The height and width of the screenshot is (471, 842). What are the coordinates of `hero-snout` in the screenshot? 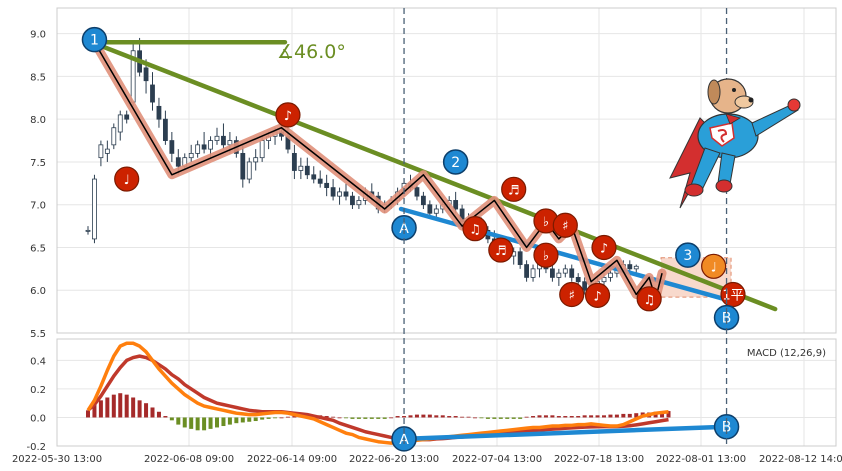 It's located at (744, 102).